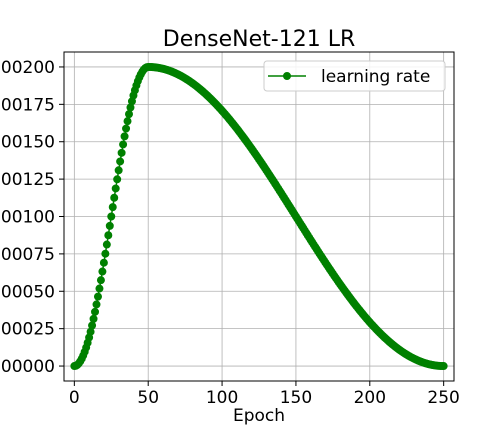  What do you see at coordinates (148, 398) in the screenshot?
I see `x-tick-label: 50` at bounding box center [148, 398].